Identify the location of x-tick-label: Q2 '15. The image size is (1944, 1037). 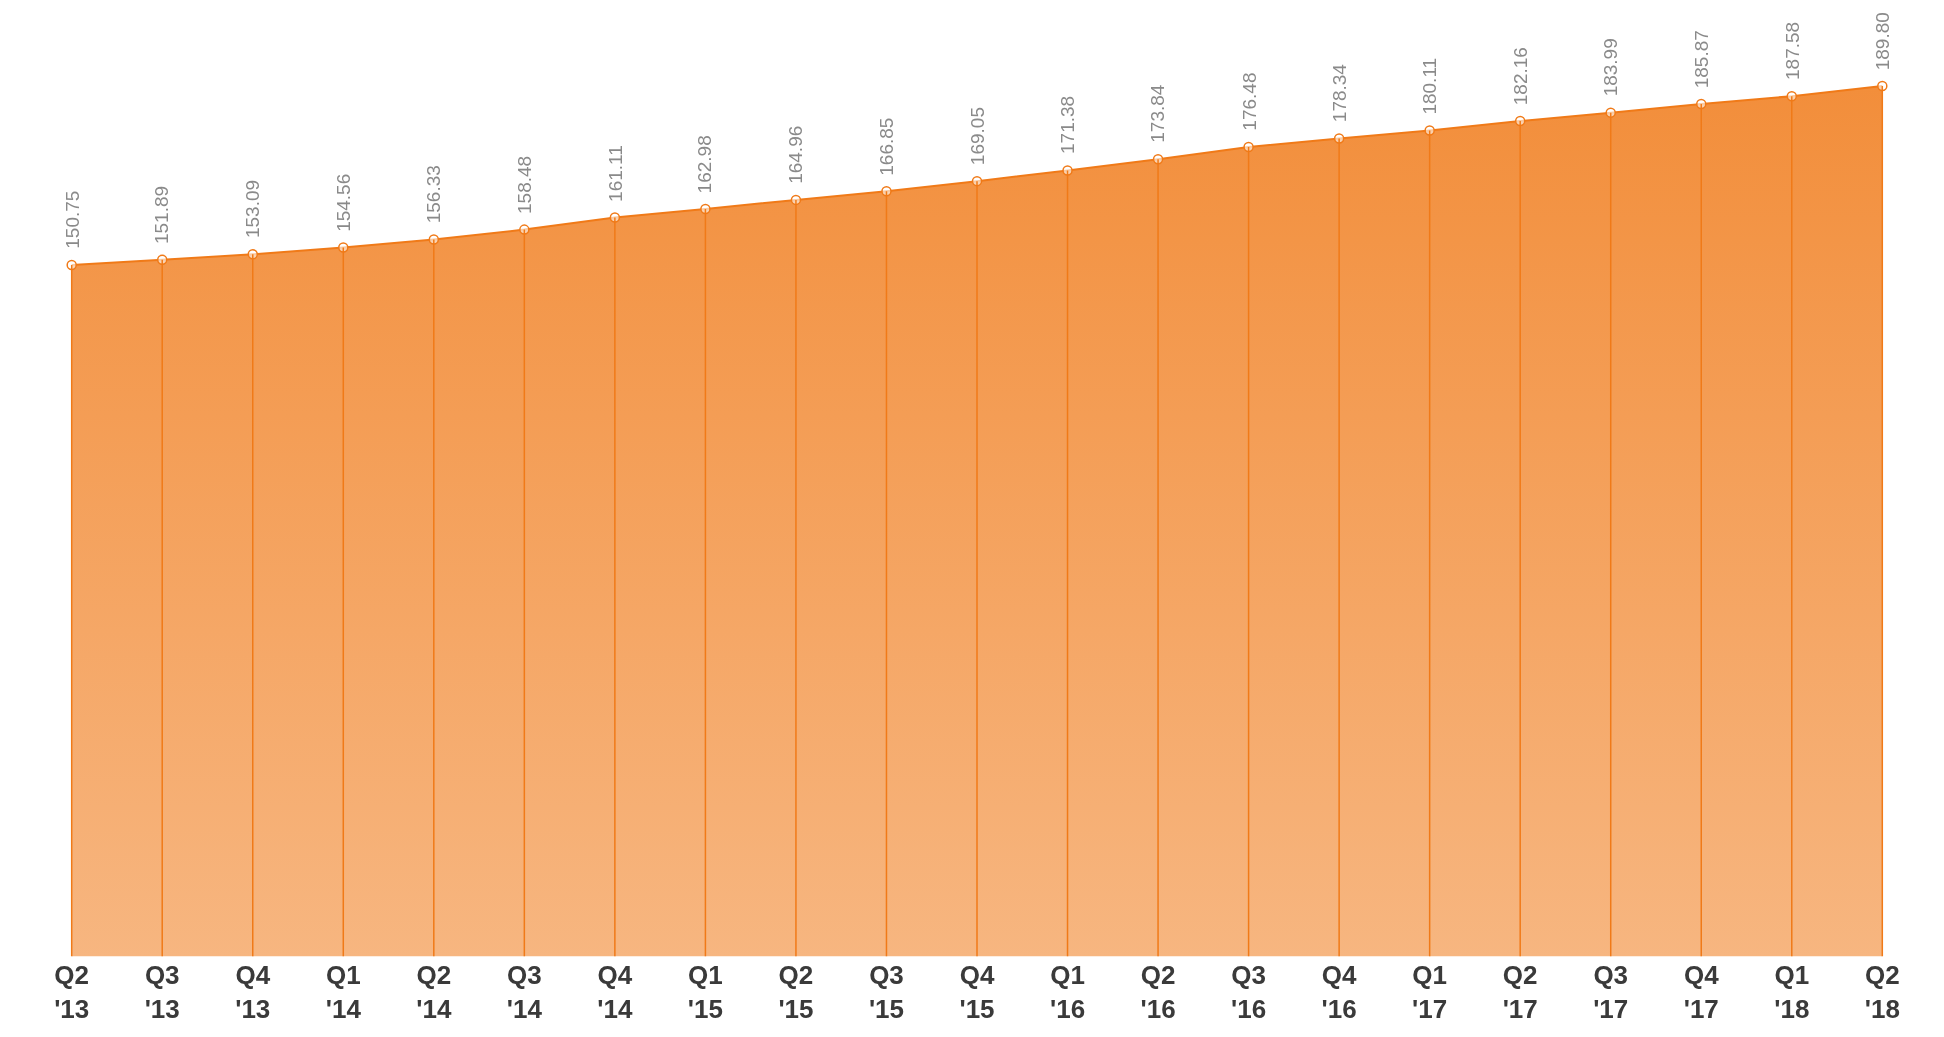
(796, 992).